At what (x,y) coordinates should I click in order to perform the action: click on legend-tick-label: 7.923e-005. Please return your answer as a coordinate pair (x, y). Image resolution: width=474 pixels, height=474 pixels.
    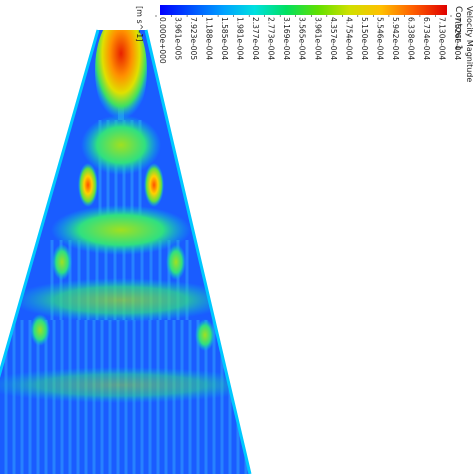
    Looking at the image, I should click on (193, 38).